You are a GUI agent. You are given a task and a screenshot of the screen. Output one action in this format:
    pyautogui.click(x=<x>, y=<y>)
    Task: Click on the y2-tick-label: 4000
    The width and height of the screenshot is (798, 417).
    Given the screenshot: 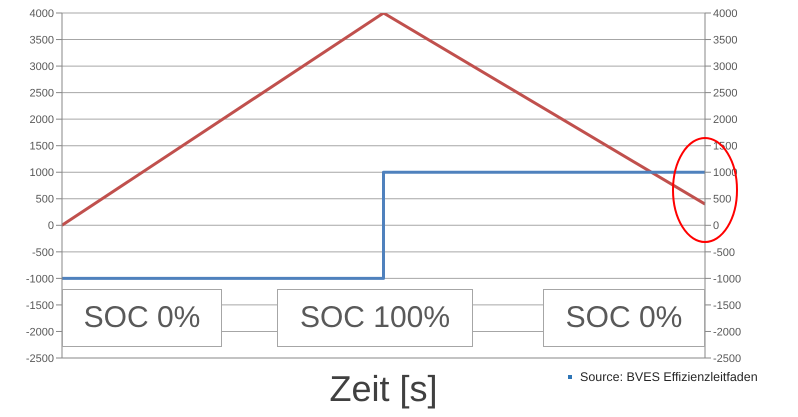 What is the action you would take?
    pyautogui.click(x=725, y=14)
    